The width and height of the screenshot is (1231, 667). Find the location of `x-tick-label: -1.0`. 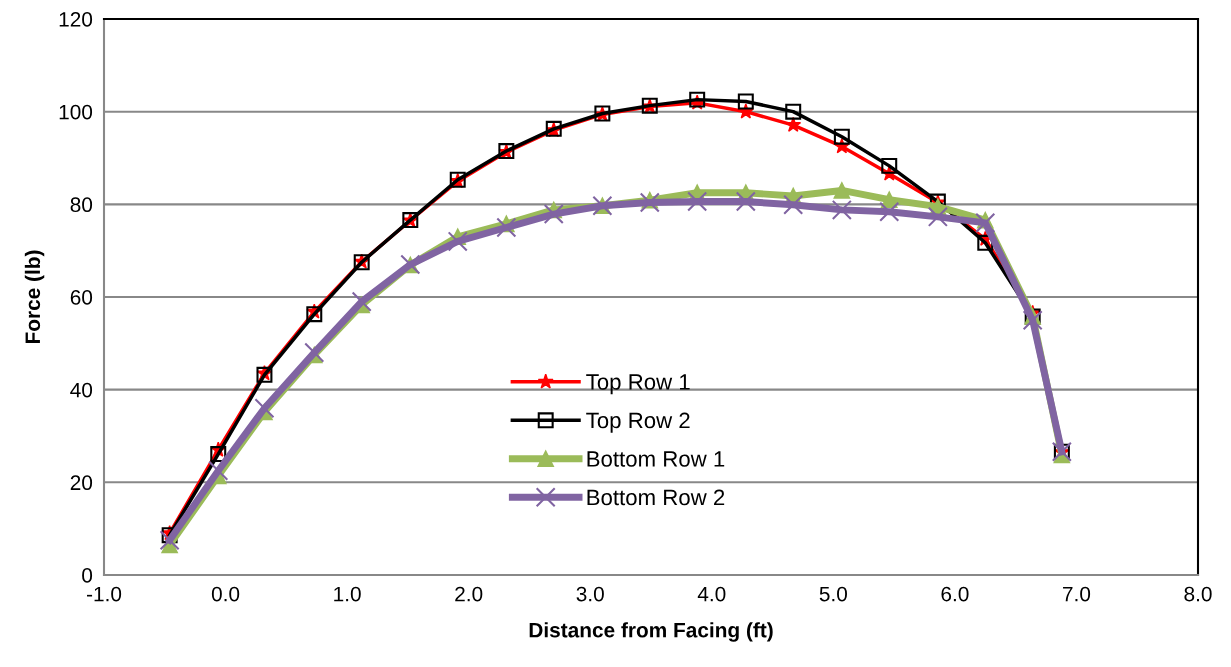

x-tick-label: -1.0 is located at coordinates (104, 594).